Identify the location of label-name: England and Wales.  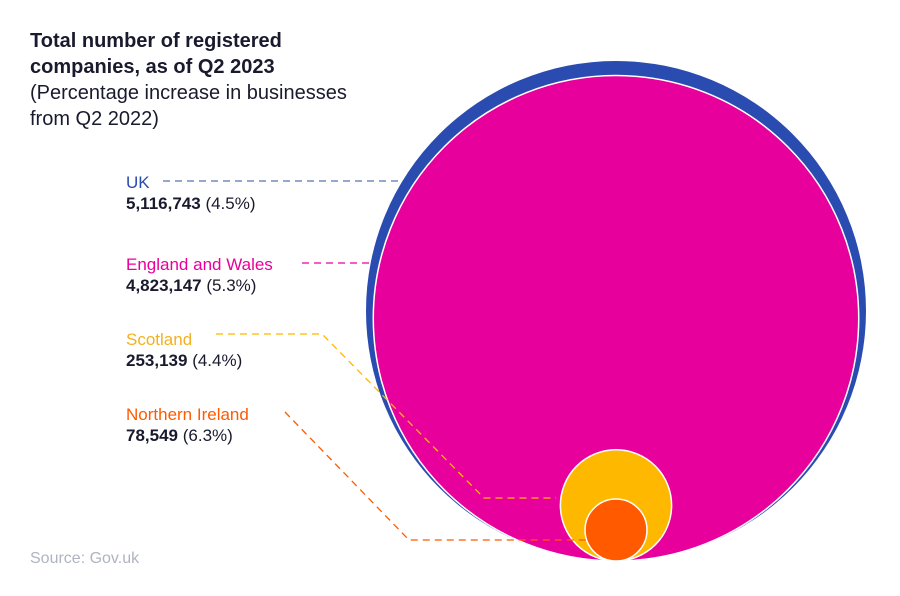
(199, 264).